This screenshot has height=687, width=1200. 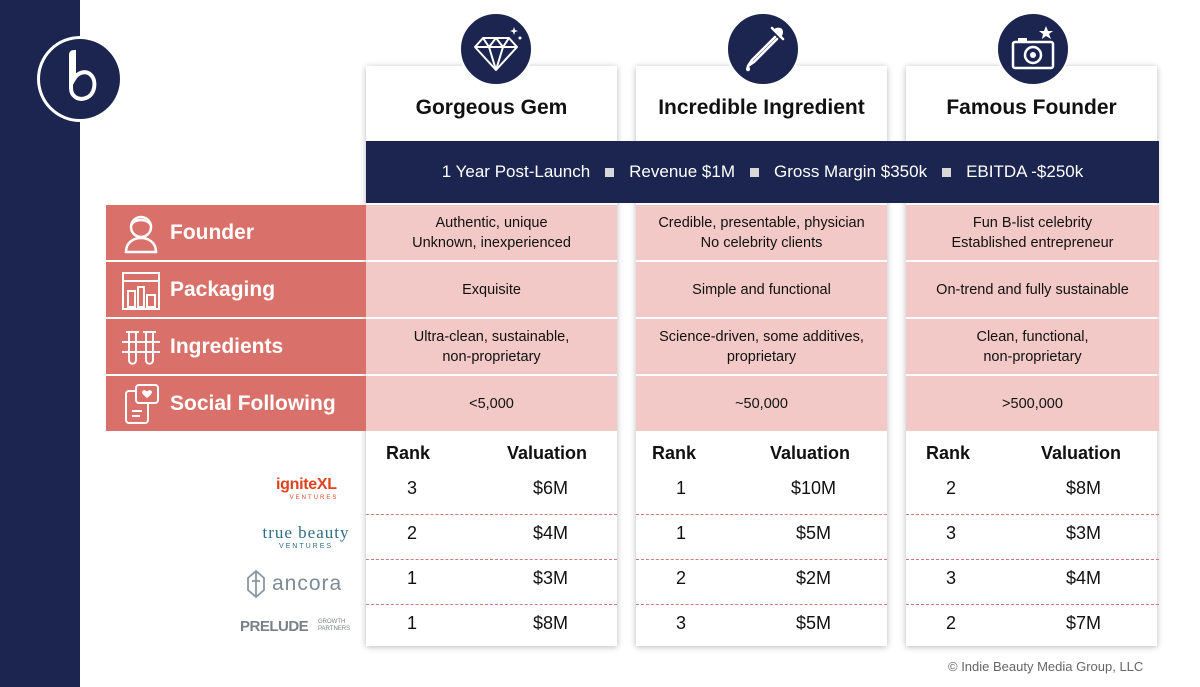 I want to click on row-label-founder: Founder, so click(x=236, y=232).